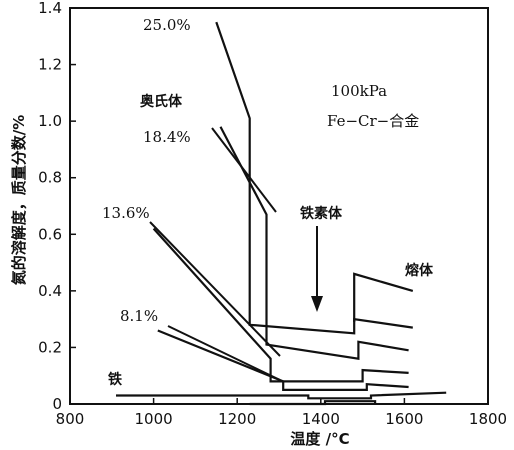 Image resolution: width=514 pixels, height=450 pixels. What do you see at coordinates (115, 379) in the screenshot?
I see `series-label-iron: 铁` at bounding box center [115, 379].